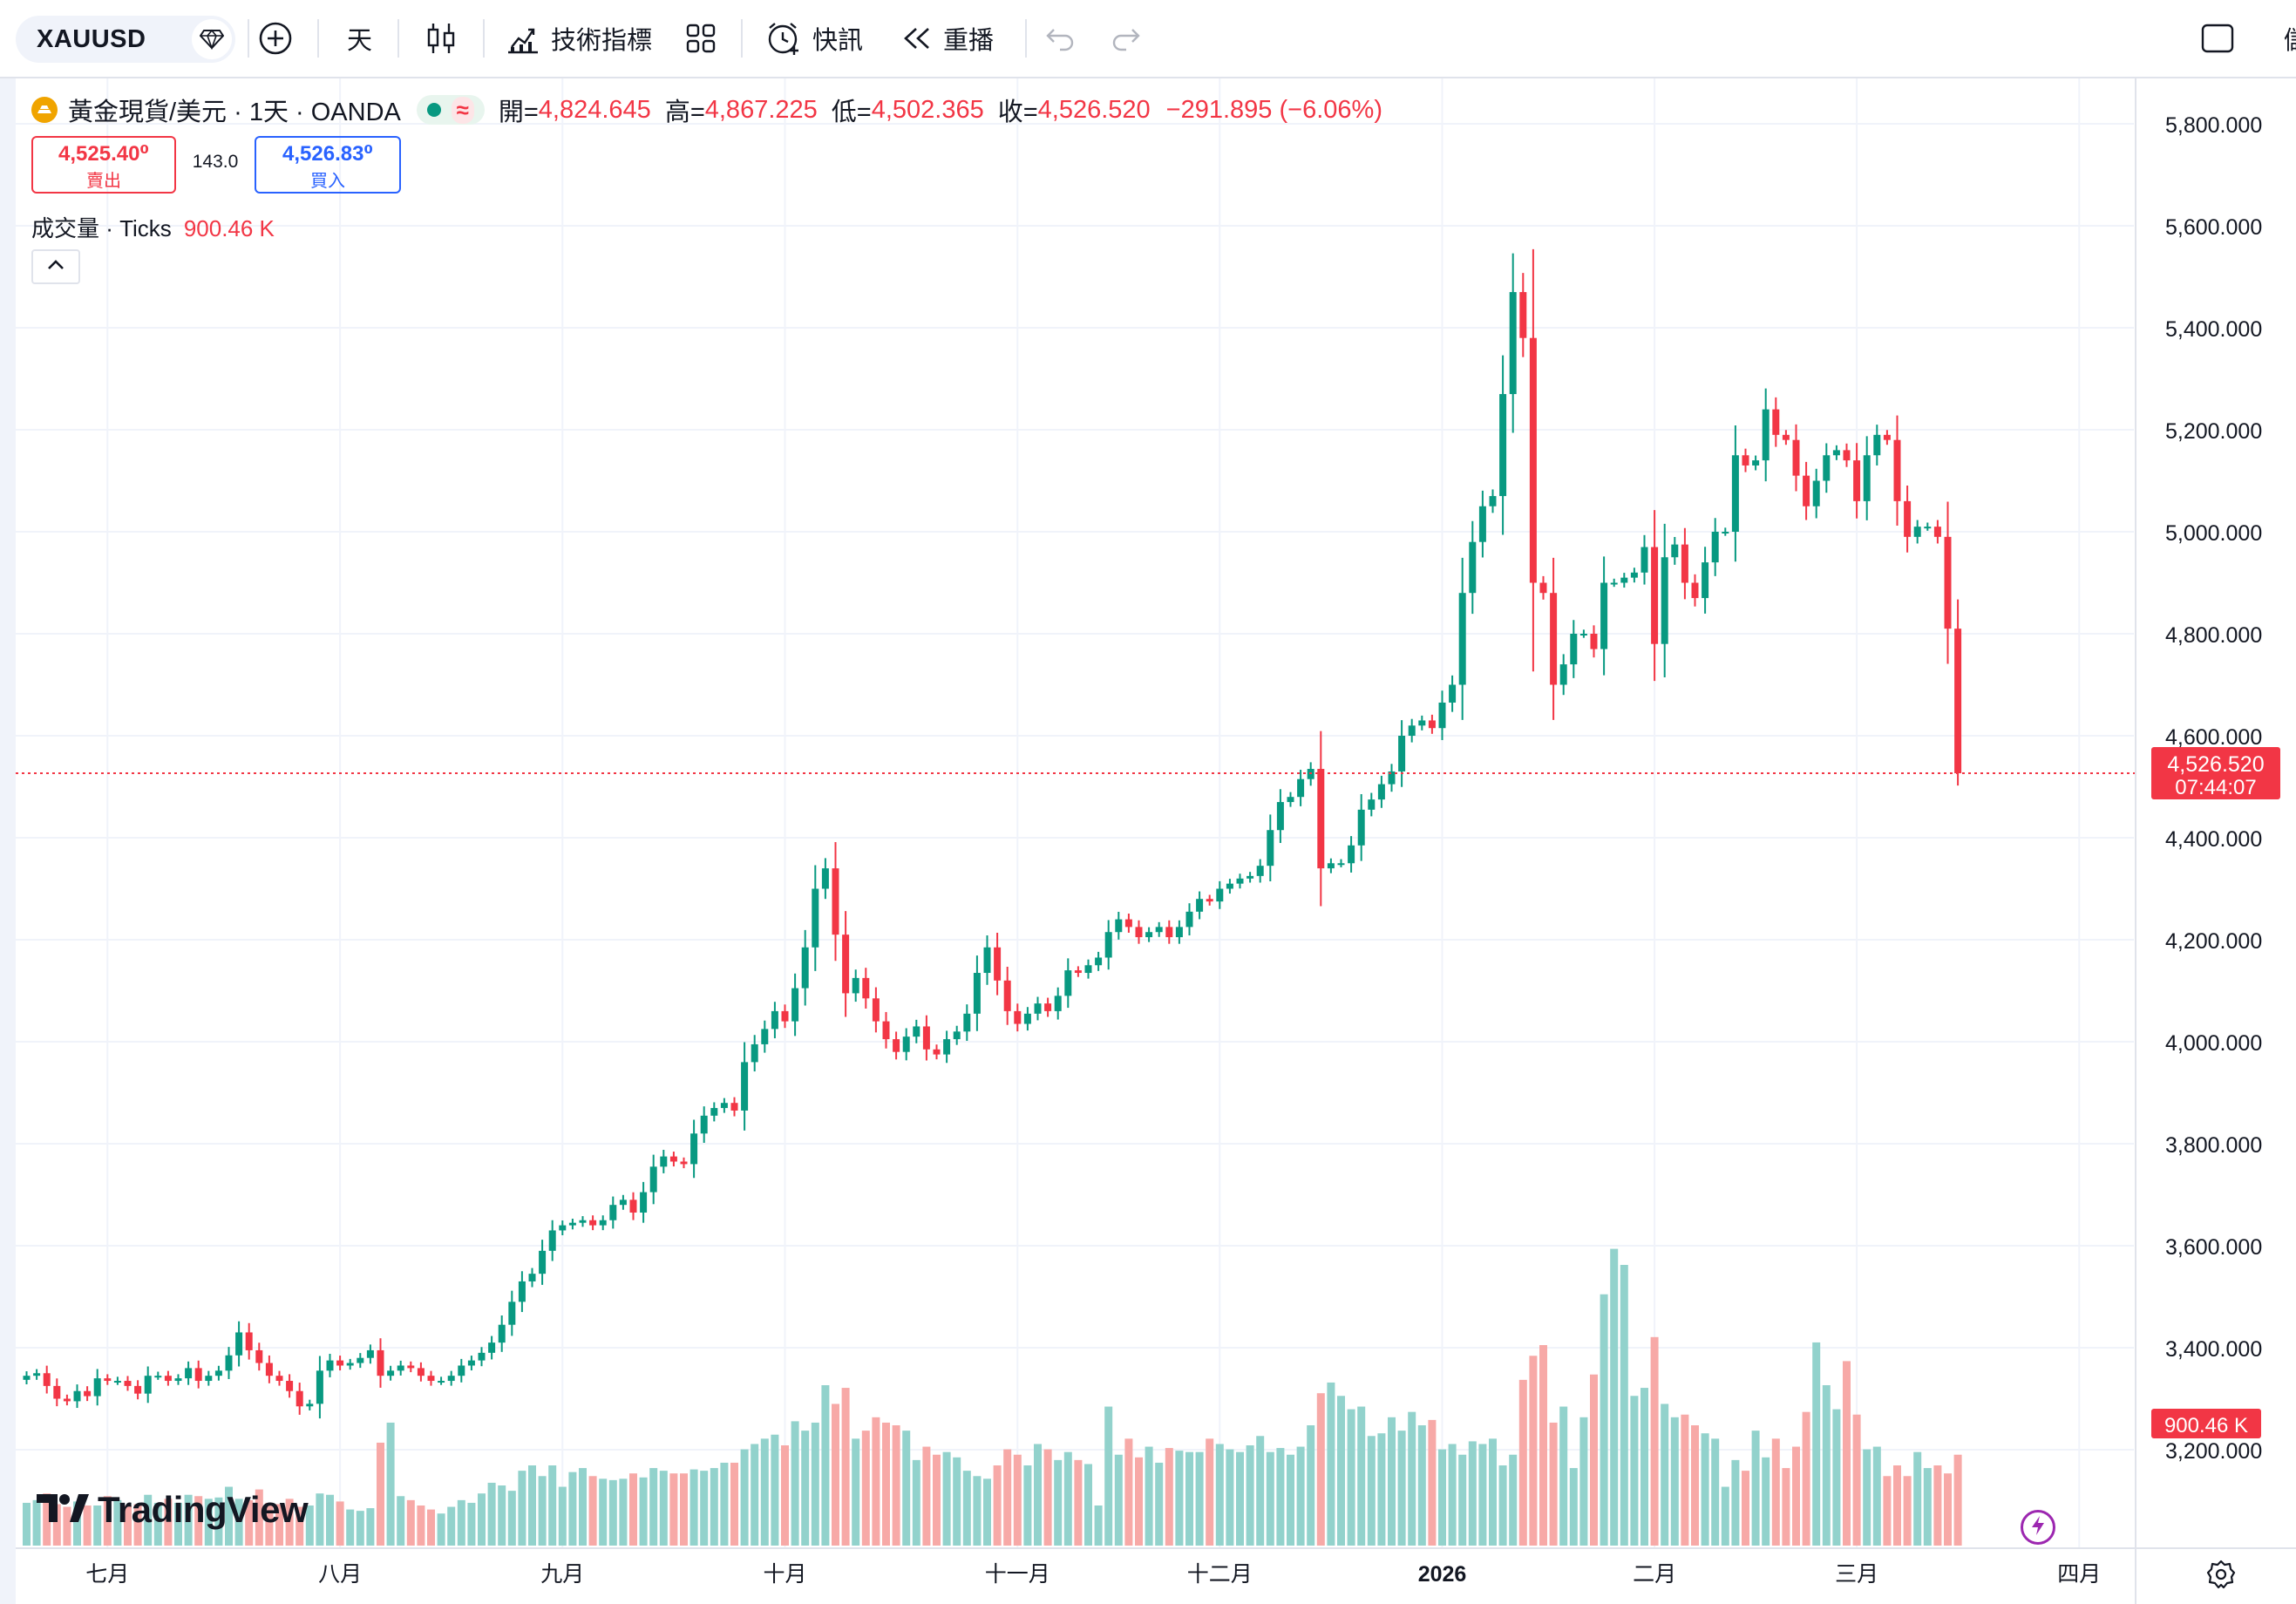 Image resolution: width=2296 pixels, height=1604 pixels. What do you see at coordinates (2217, 38) in the screenshot?
I see `fullscreen-button` at bounding box center [2217, 38].